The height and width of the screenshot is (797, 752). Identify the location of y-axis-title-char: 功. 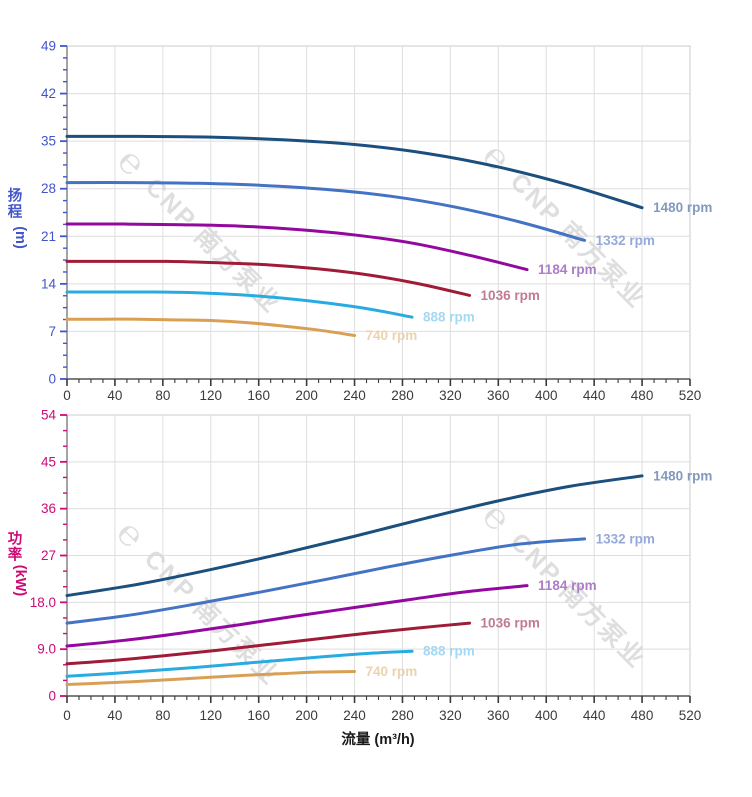
(15, 539).